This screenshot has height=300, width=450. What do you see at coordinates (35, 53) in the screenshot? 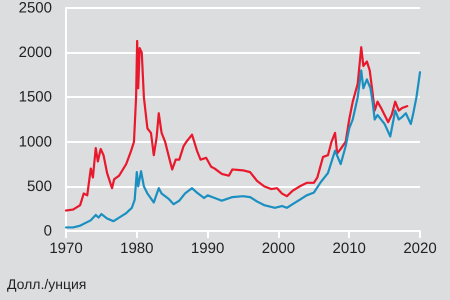
I see `y-tick-label: 2000` at bounding box center [35, 53].